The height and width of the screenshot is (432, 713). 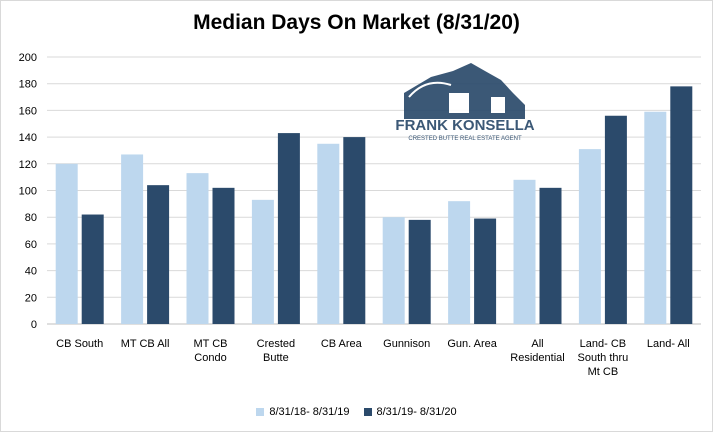 What do you see at coordinates (31, 245) in the screenshot?
I see `y-tick-label: 60` at bounding box center [31, 245].